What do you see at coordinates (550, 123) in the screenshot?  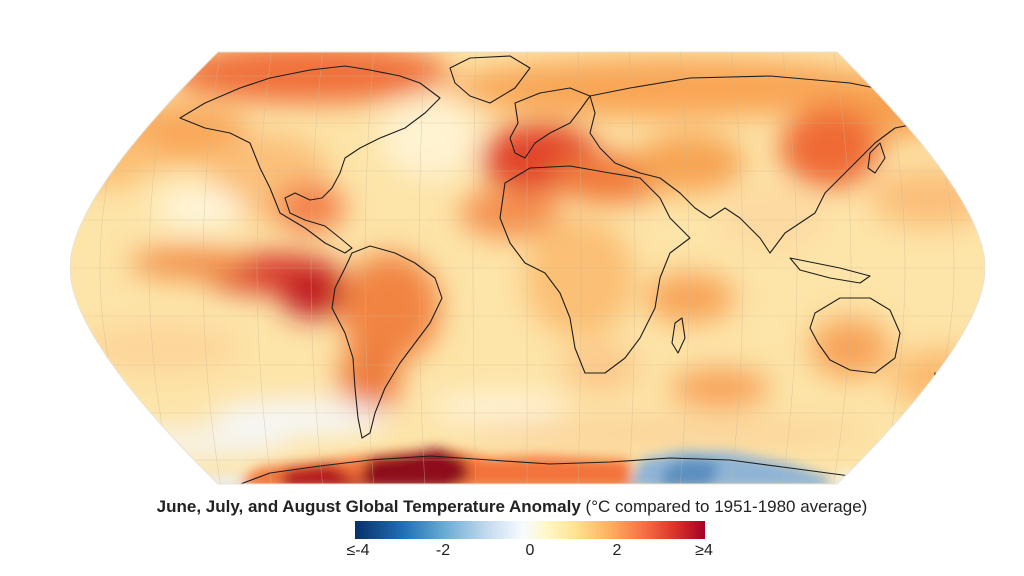 I see `coast-europe` at bounding box center [550, 123].